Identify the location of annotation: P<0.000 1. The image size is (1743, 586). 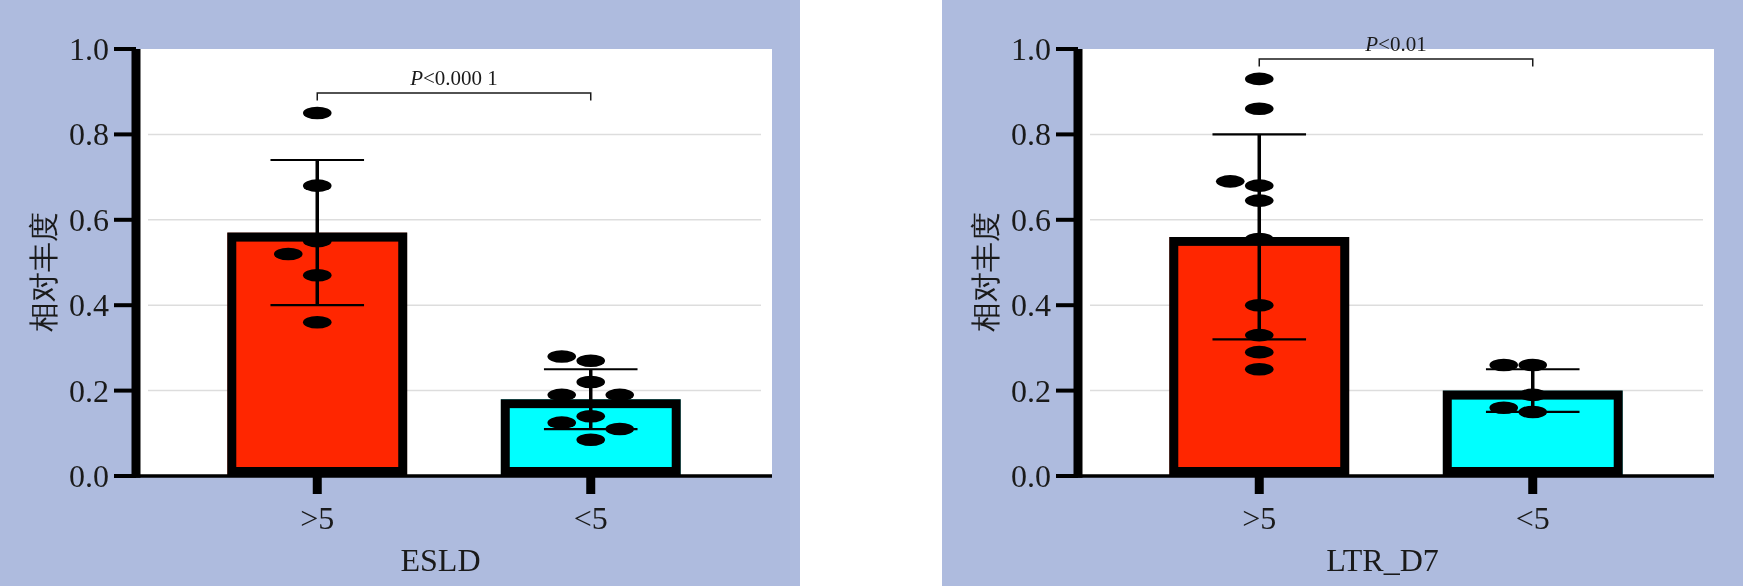
(454, 78).